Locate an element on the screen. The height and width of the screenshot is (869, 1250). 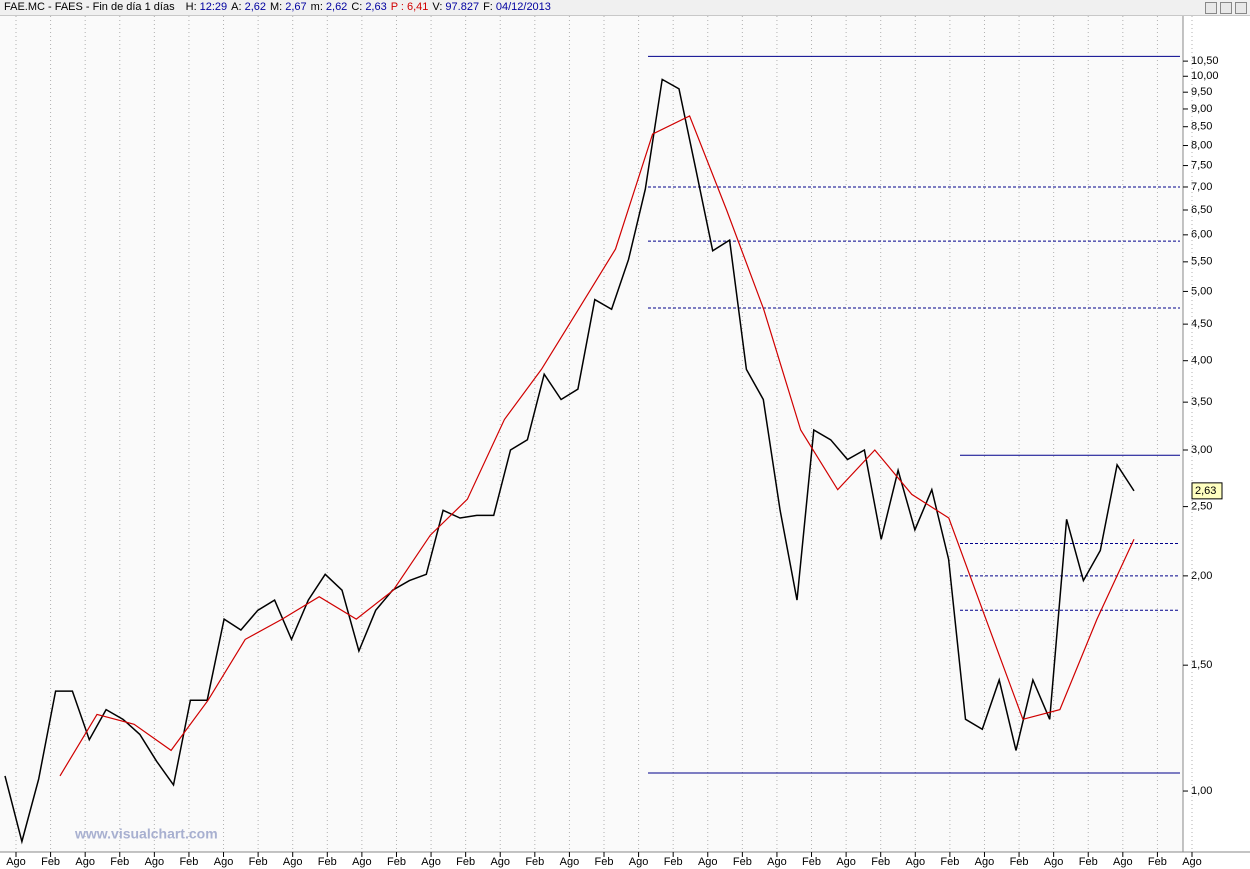
y-tick-label: 4,50 is located at coordinates (1201, 324).